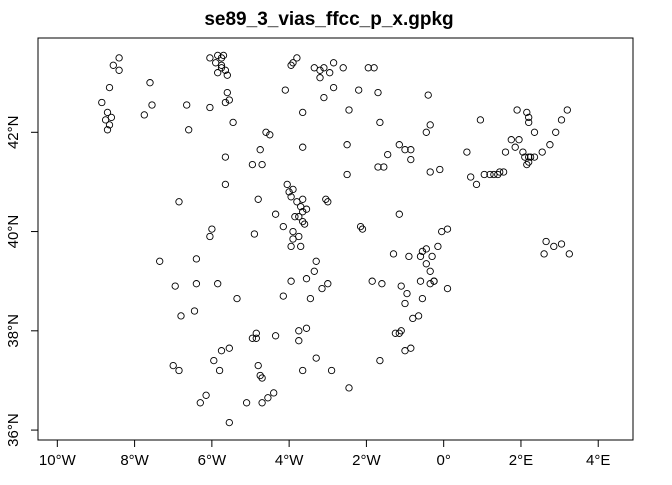 The width and height of the screenshot is (672, 485). What do you see at coordinates (289, 460) in the screenshot?
I see `x-tick-label: 4°W` at bounding box center [289, 460].